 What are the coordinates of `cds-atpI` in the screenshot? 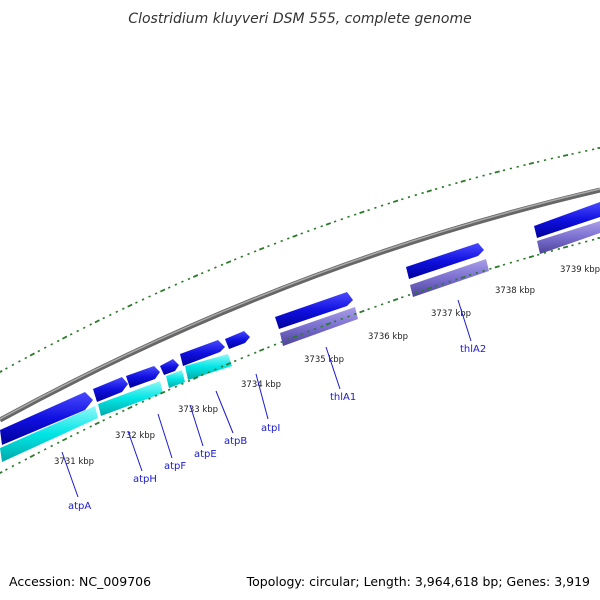 It's located at (237, 340).